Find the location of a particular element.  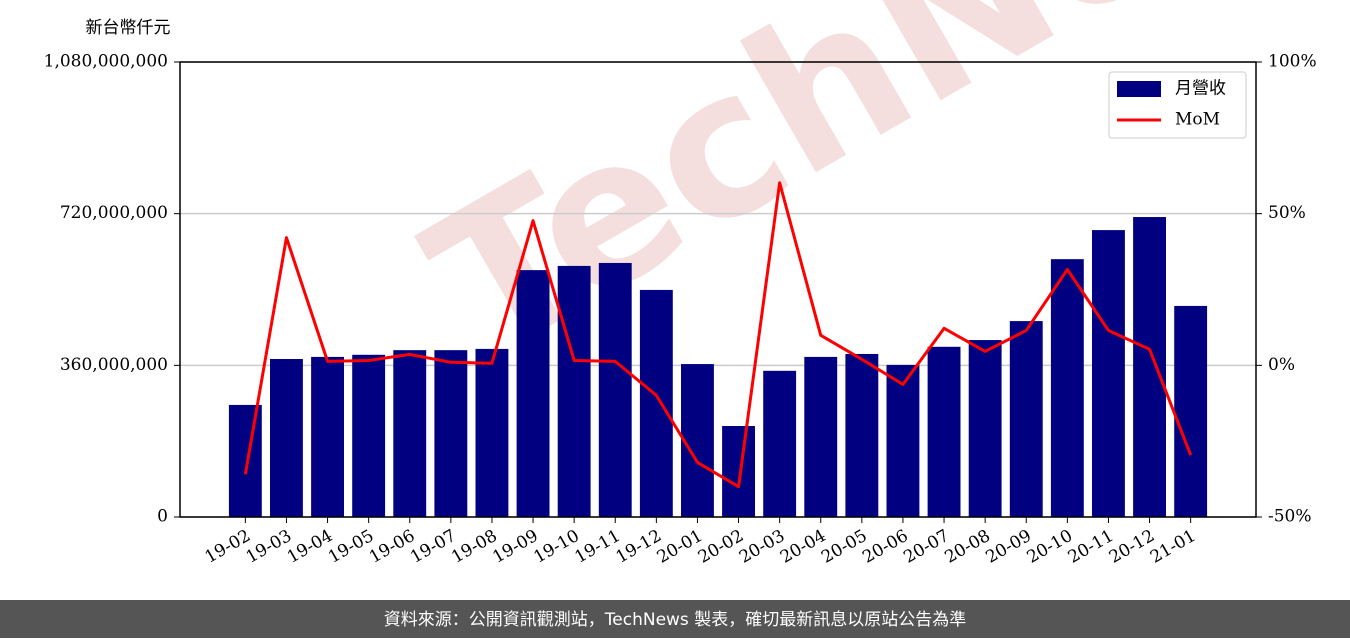

x-tick-label: 19-05 is located at coordinates (351, 547).